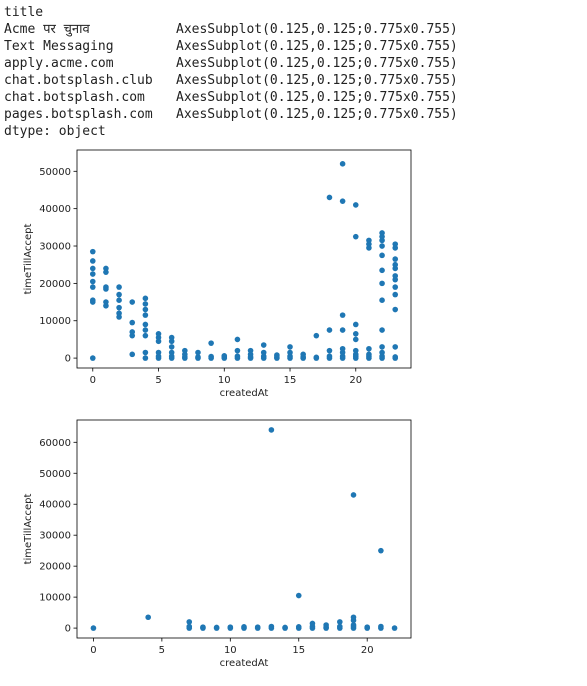 This screenshot has width=587, height=686. What do you see at coordinates (298, 650) in the screenshot?
I see `x-tick-label: 15` at bounding box center [298, 650].